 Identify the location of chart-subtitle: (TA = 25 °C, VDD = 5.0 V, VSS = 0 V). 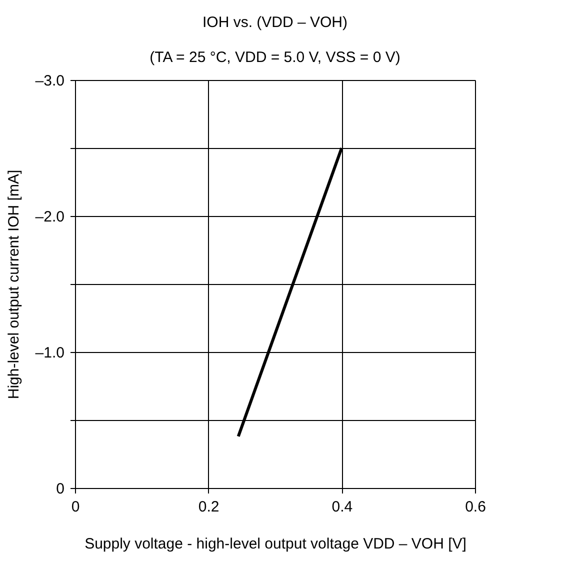
(275, 57).